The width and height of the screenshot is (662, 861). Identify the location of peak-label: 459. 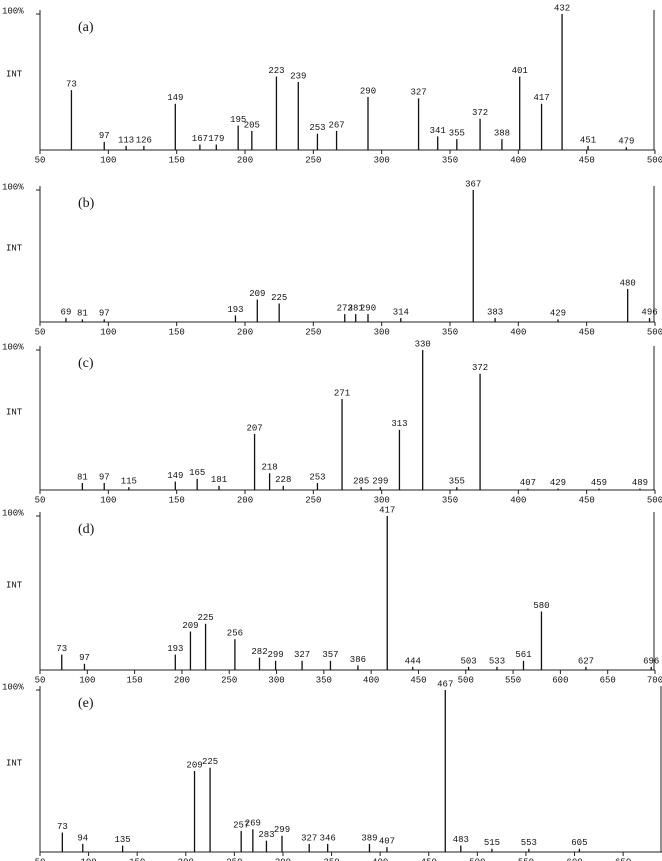
(599, 483).